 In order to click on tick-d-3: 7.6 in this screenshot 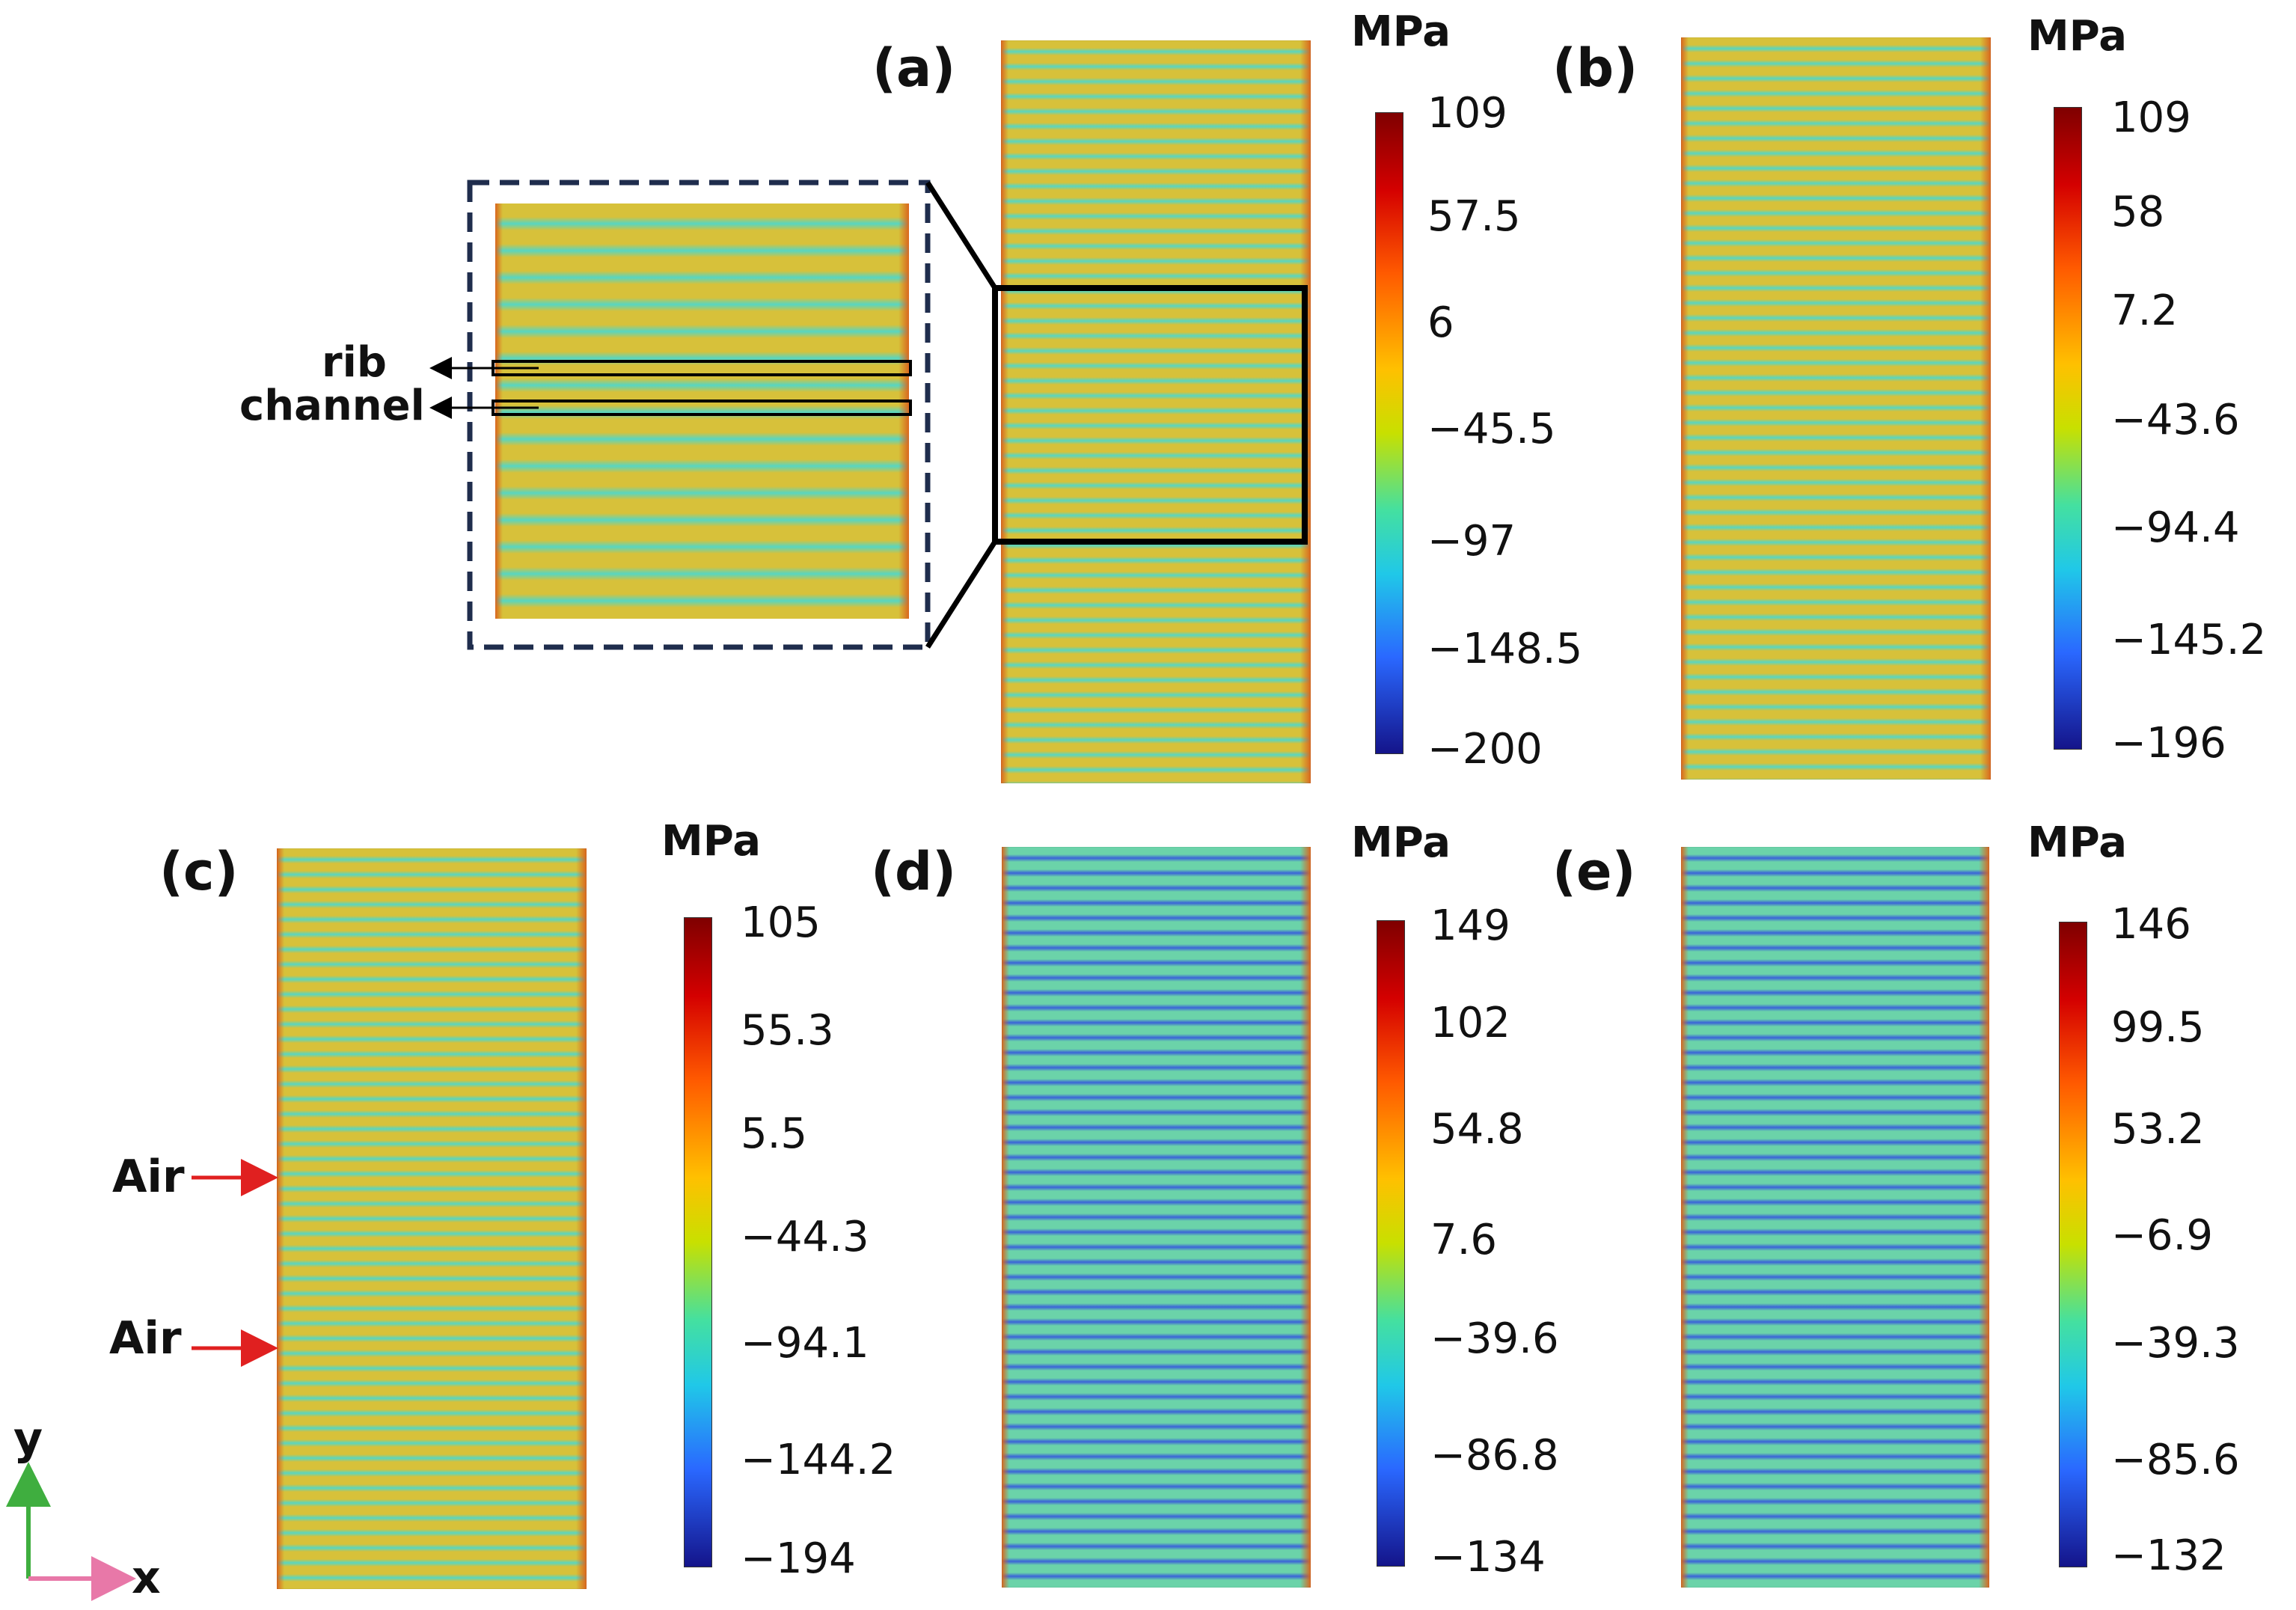, I will do `click(1464, 1240)`.